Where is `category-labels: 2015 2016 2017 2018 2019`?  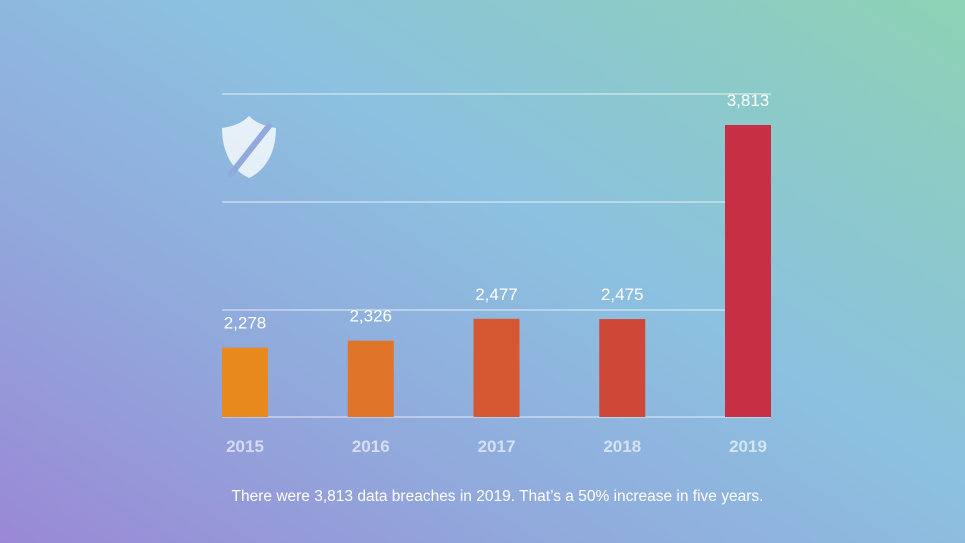
category-labels: 2015 2016 2017 2018 2019 is located at coordinates (496, 446).